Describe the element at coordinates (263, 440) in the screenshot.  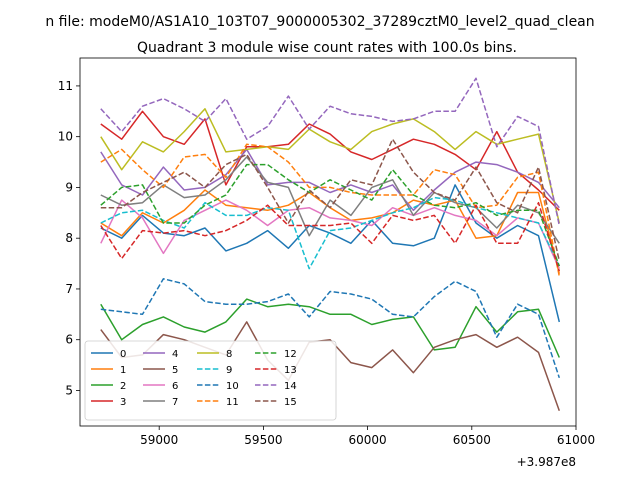
I see `x-tick-label: 59500` at that location.